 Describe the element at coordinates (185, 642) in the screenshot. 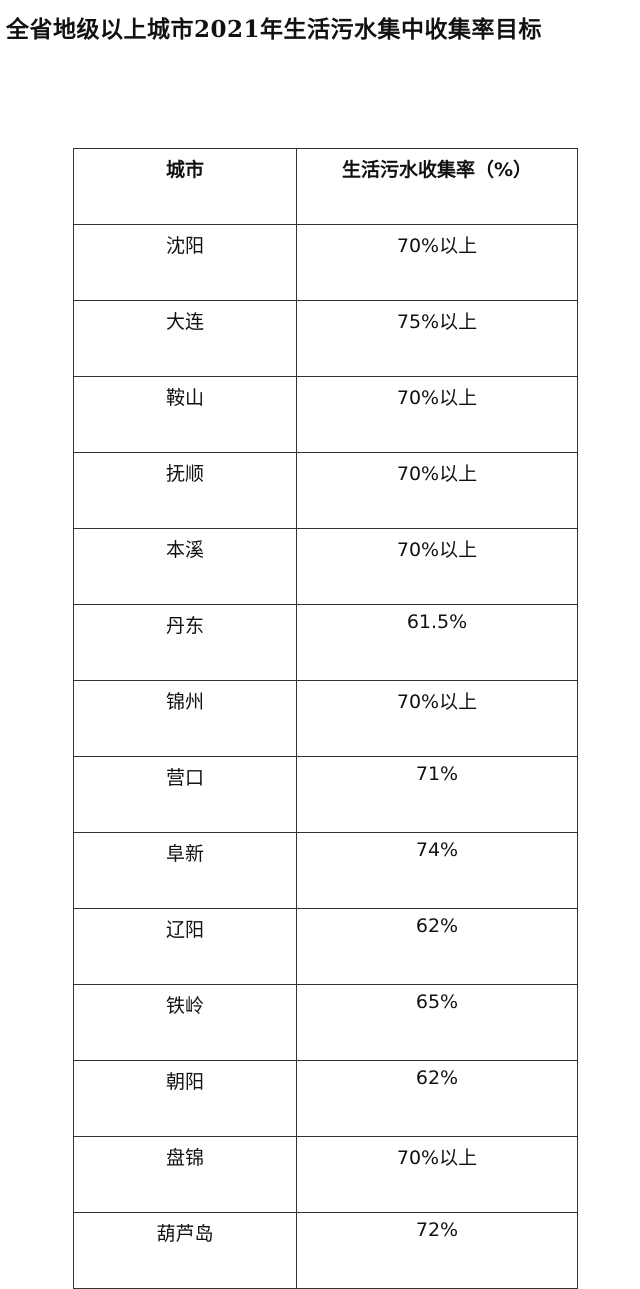

I see `city-cell: 丹东` at that location.